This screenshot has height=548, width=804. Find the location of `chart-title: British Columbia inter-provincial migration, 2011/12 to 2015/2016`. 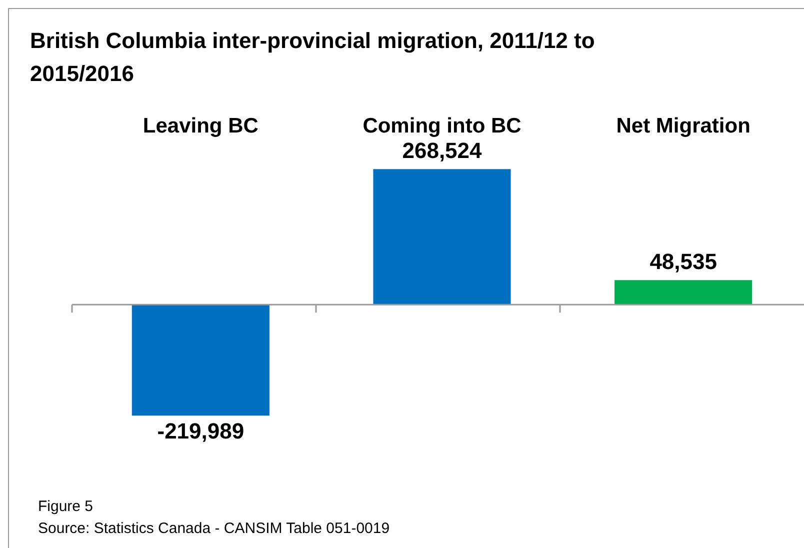

chart-title: British Columbia inter-provincial migration, 2011/12 to 2015/2016 is located at coordinates (313, 57).